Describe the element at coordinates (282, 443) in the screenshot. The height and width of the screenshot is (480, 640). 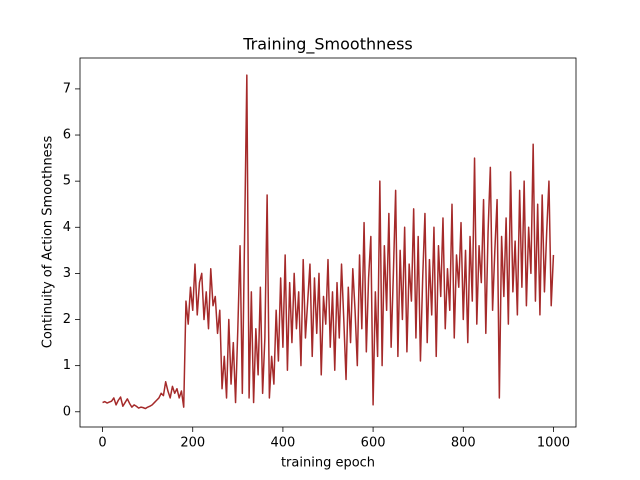
I see `x-tick-label: 400` at that location.